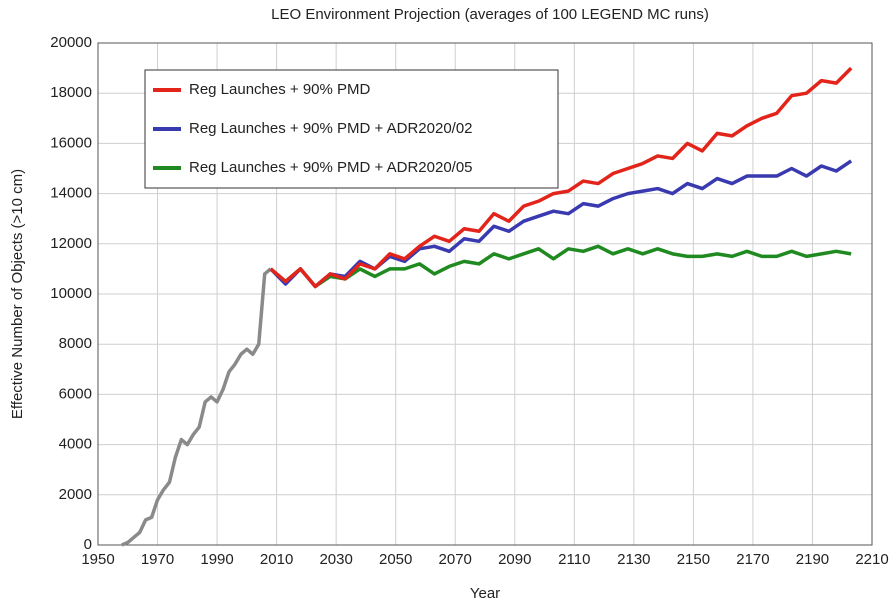 The width and height of the screenshot is (894, 605). Describe the element at coordinates (752, 559) in the screenshot. I see `x-tick-label: 2170` at that location.